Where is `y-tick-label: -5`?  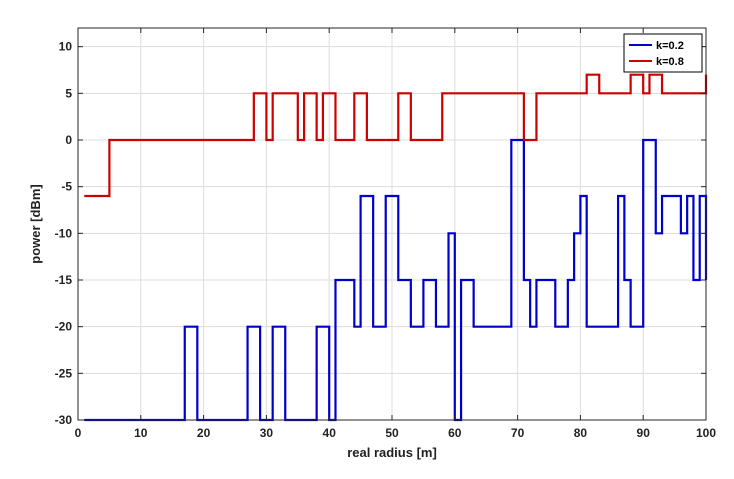
y-tick-label: -5 is located at coordinates (66, 187).